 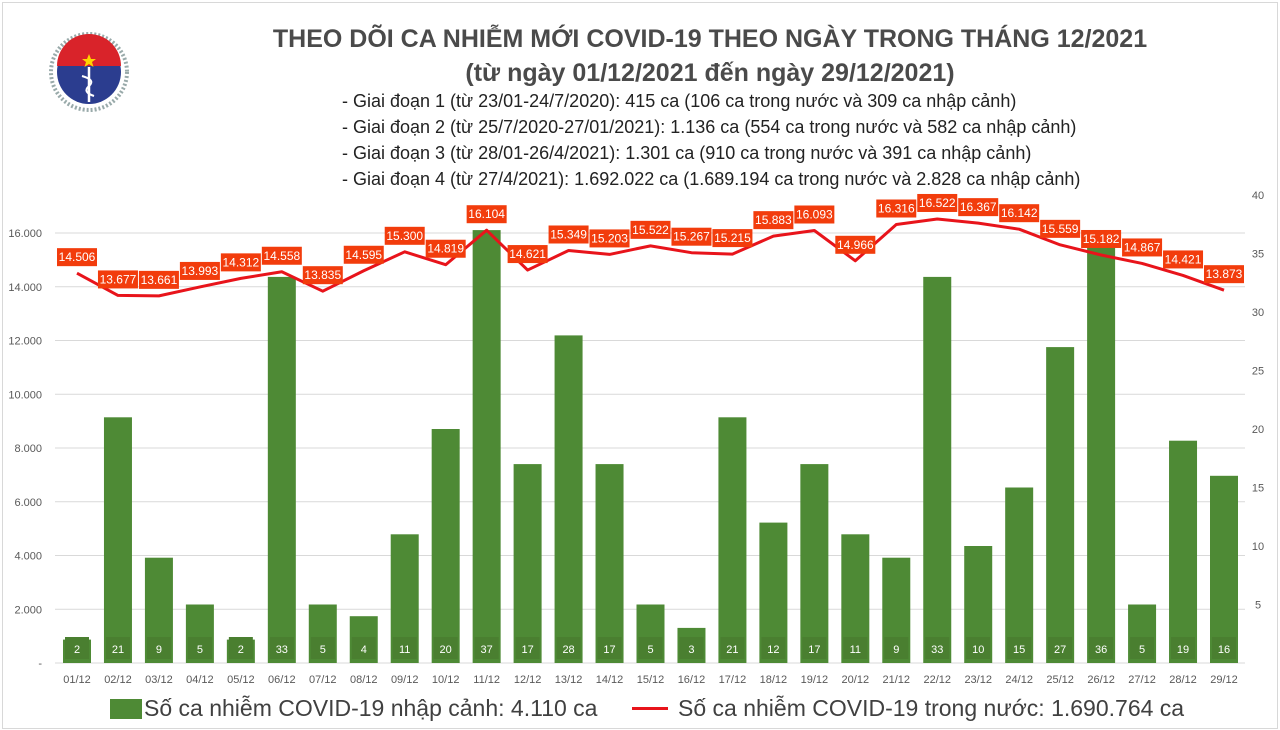 I want to click on domestic-cases-line, so click(x=650, y=257).